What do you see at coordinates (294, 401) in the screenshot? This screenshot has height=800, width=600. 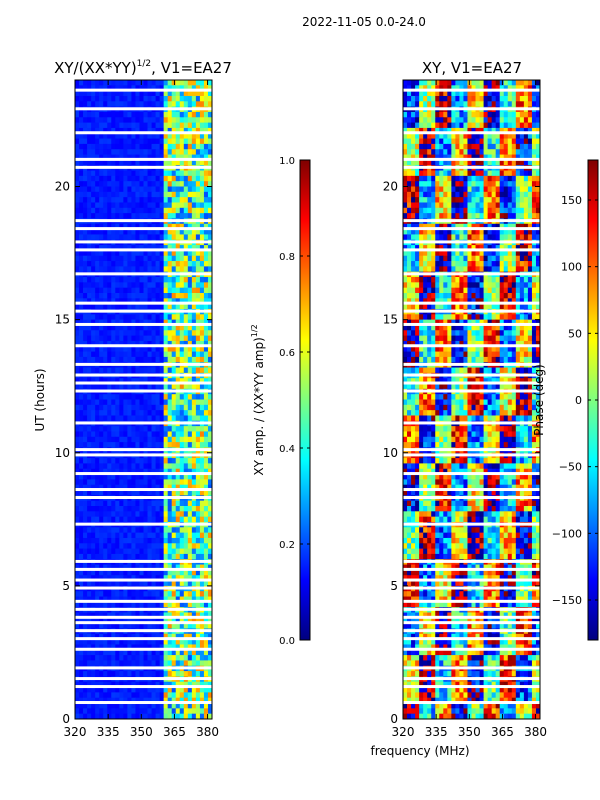 I see `amplitude-colorbar-ticks: 0.00.20.40.60.81.0` at bounding box center [294, 401].